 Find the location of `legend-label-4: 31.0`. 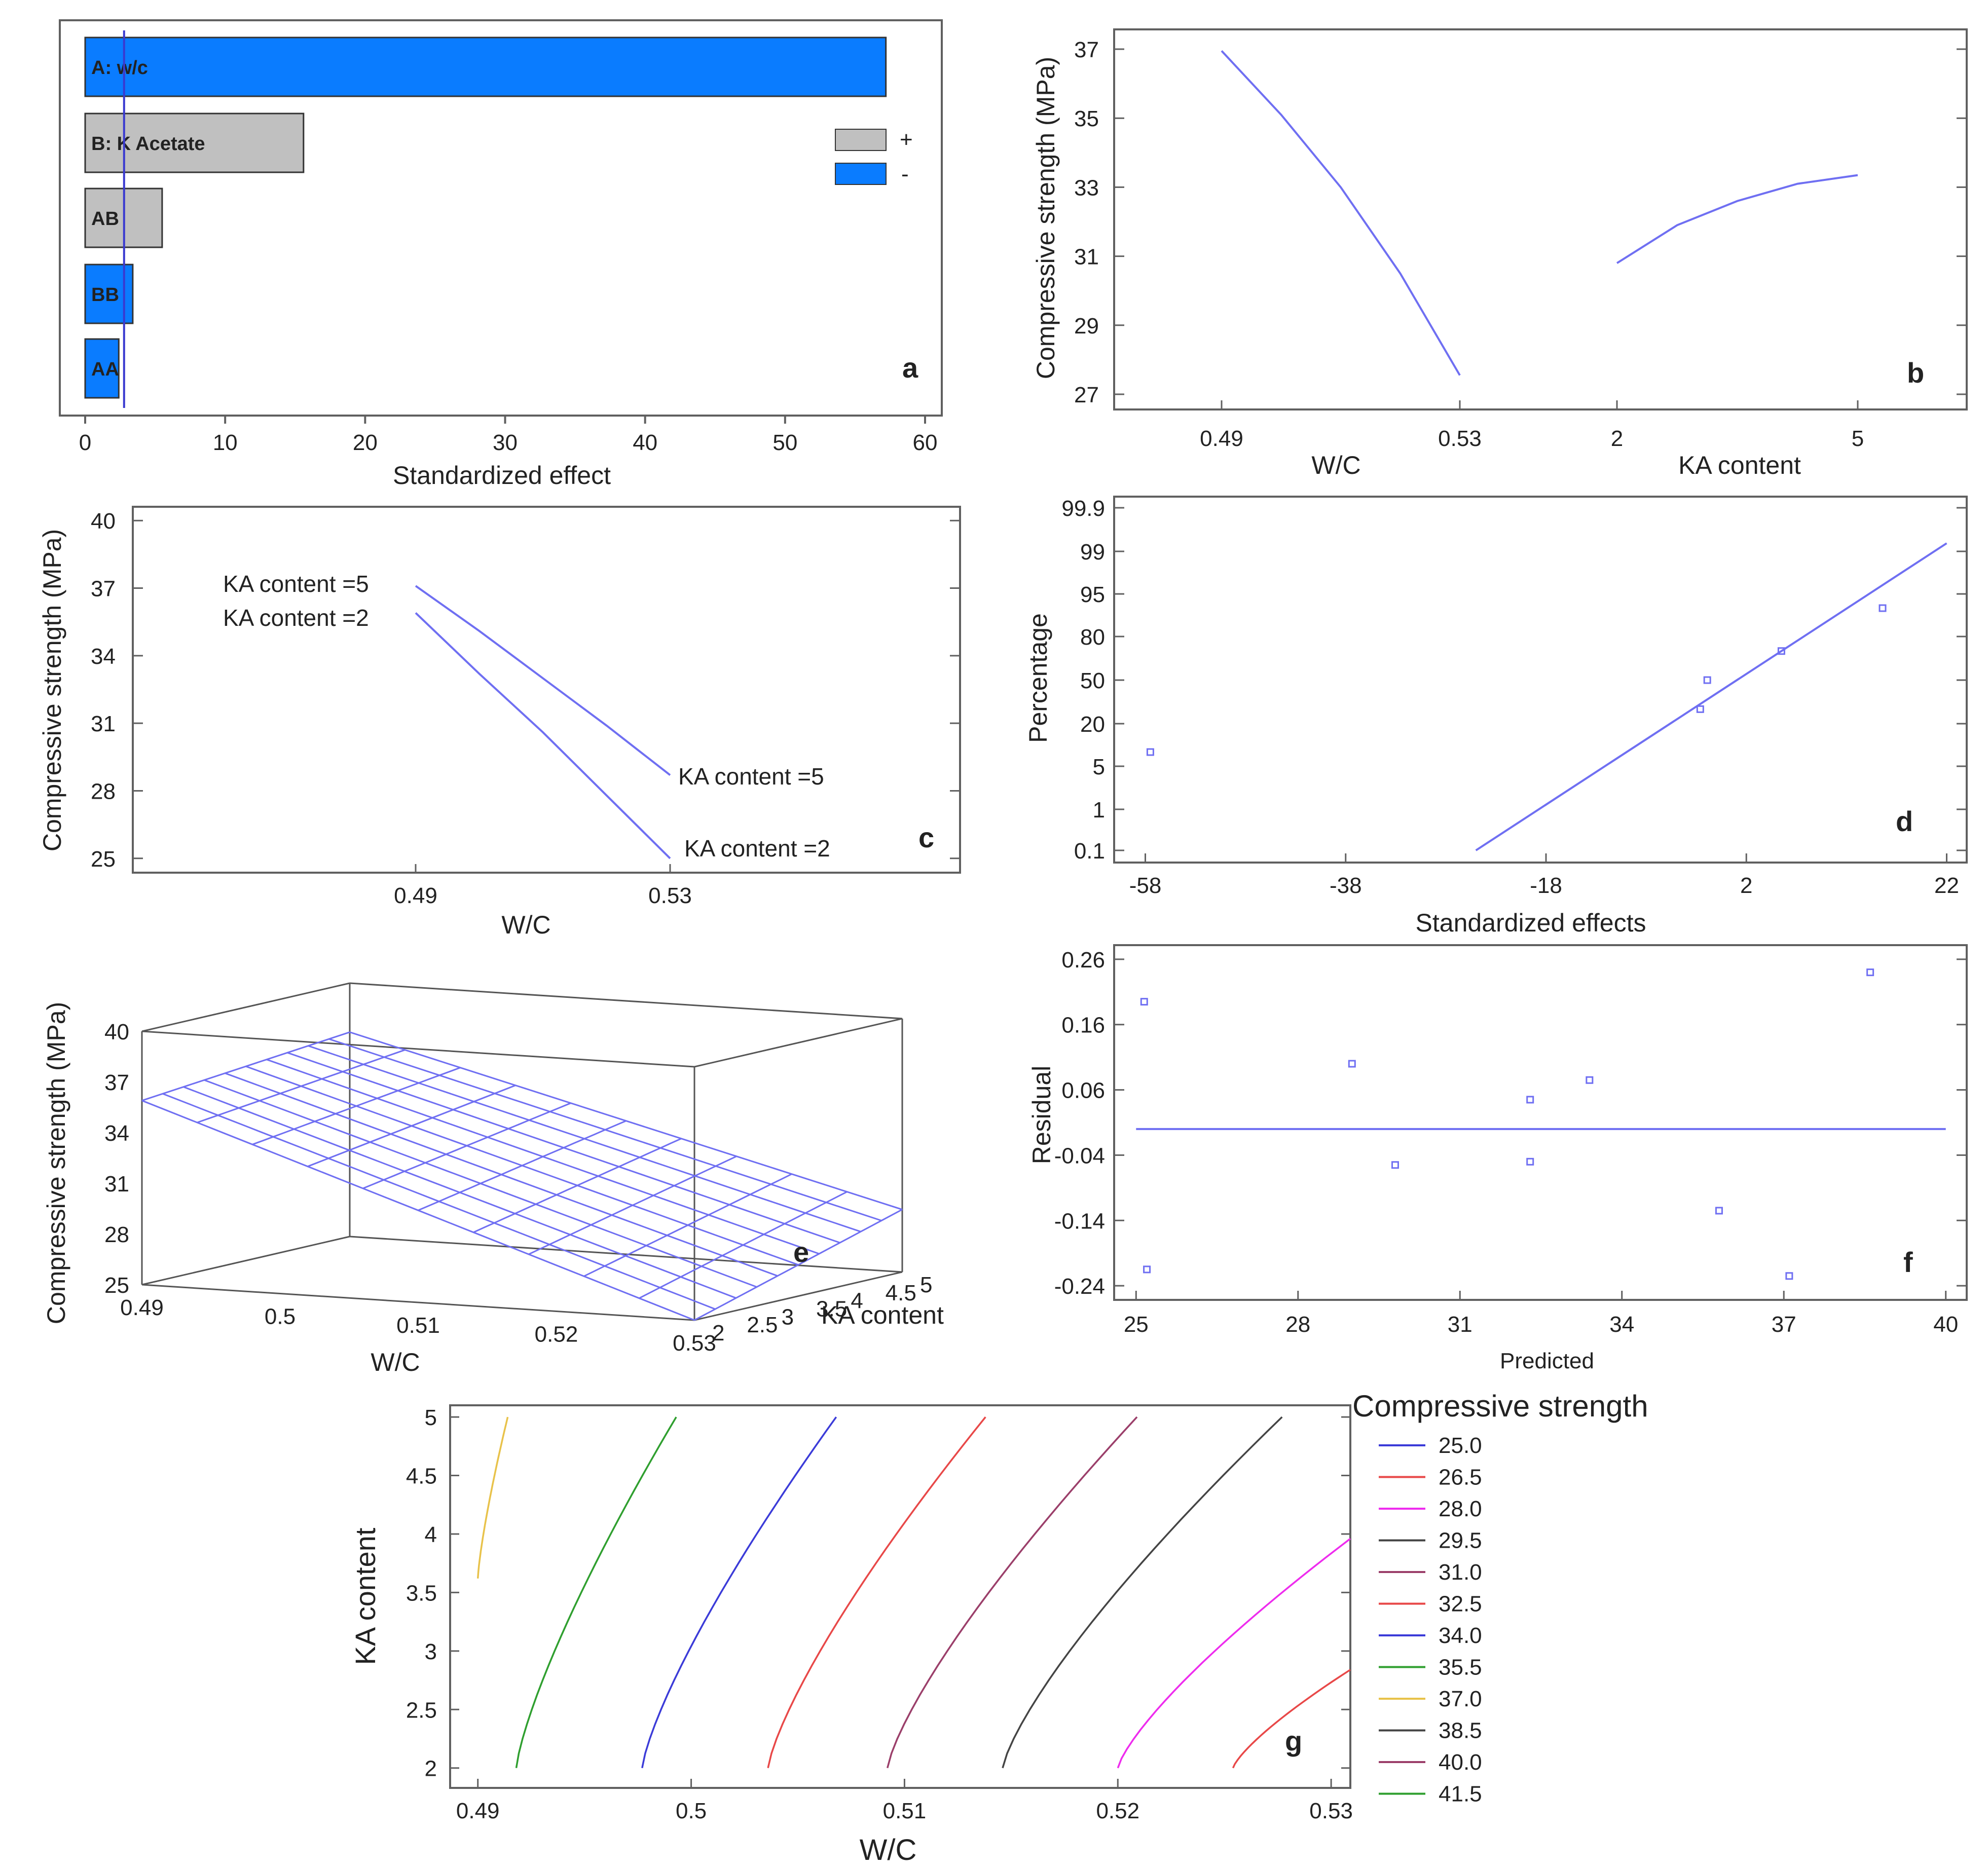

legend-label-4: 31.0 is located at coordinates (1460, 1572).